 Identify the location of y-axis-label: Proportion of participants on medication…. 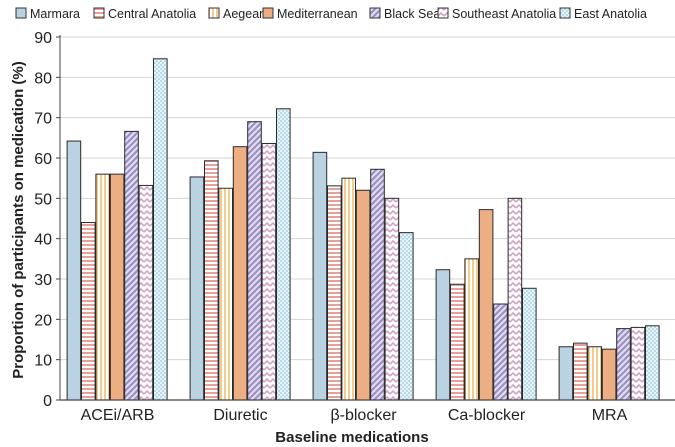
(18, 220).